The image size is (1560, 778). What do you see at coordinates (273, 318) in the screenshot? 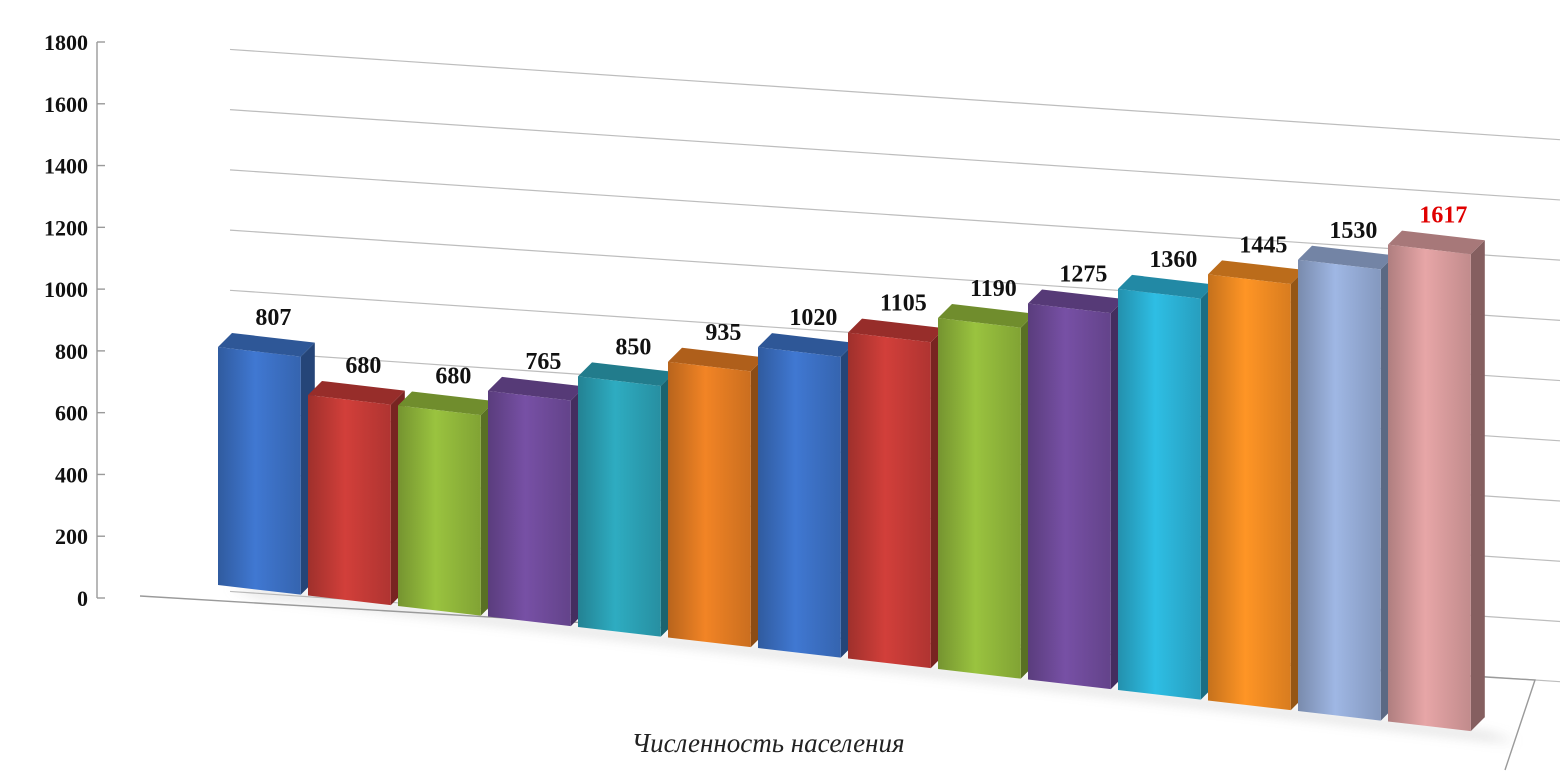
I see `data-label: 807` at bounding box center [273, 318].